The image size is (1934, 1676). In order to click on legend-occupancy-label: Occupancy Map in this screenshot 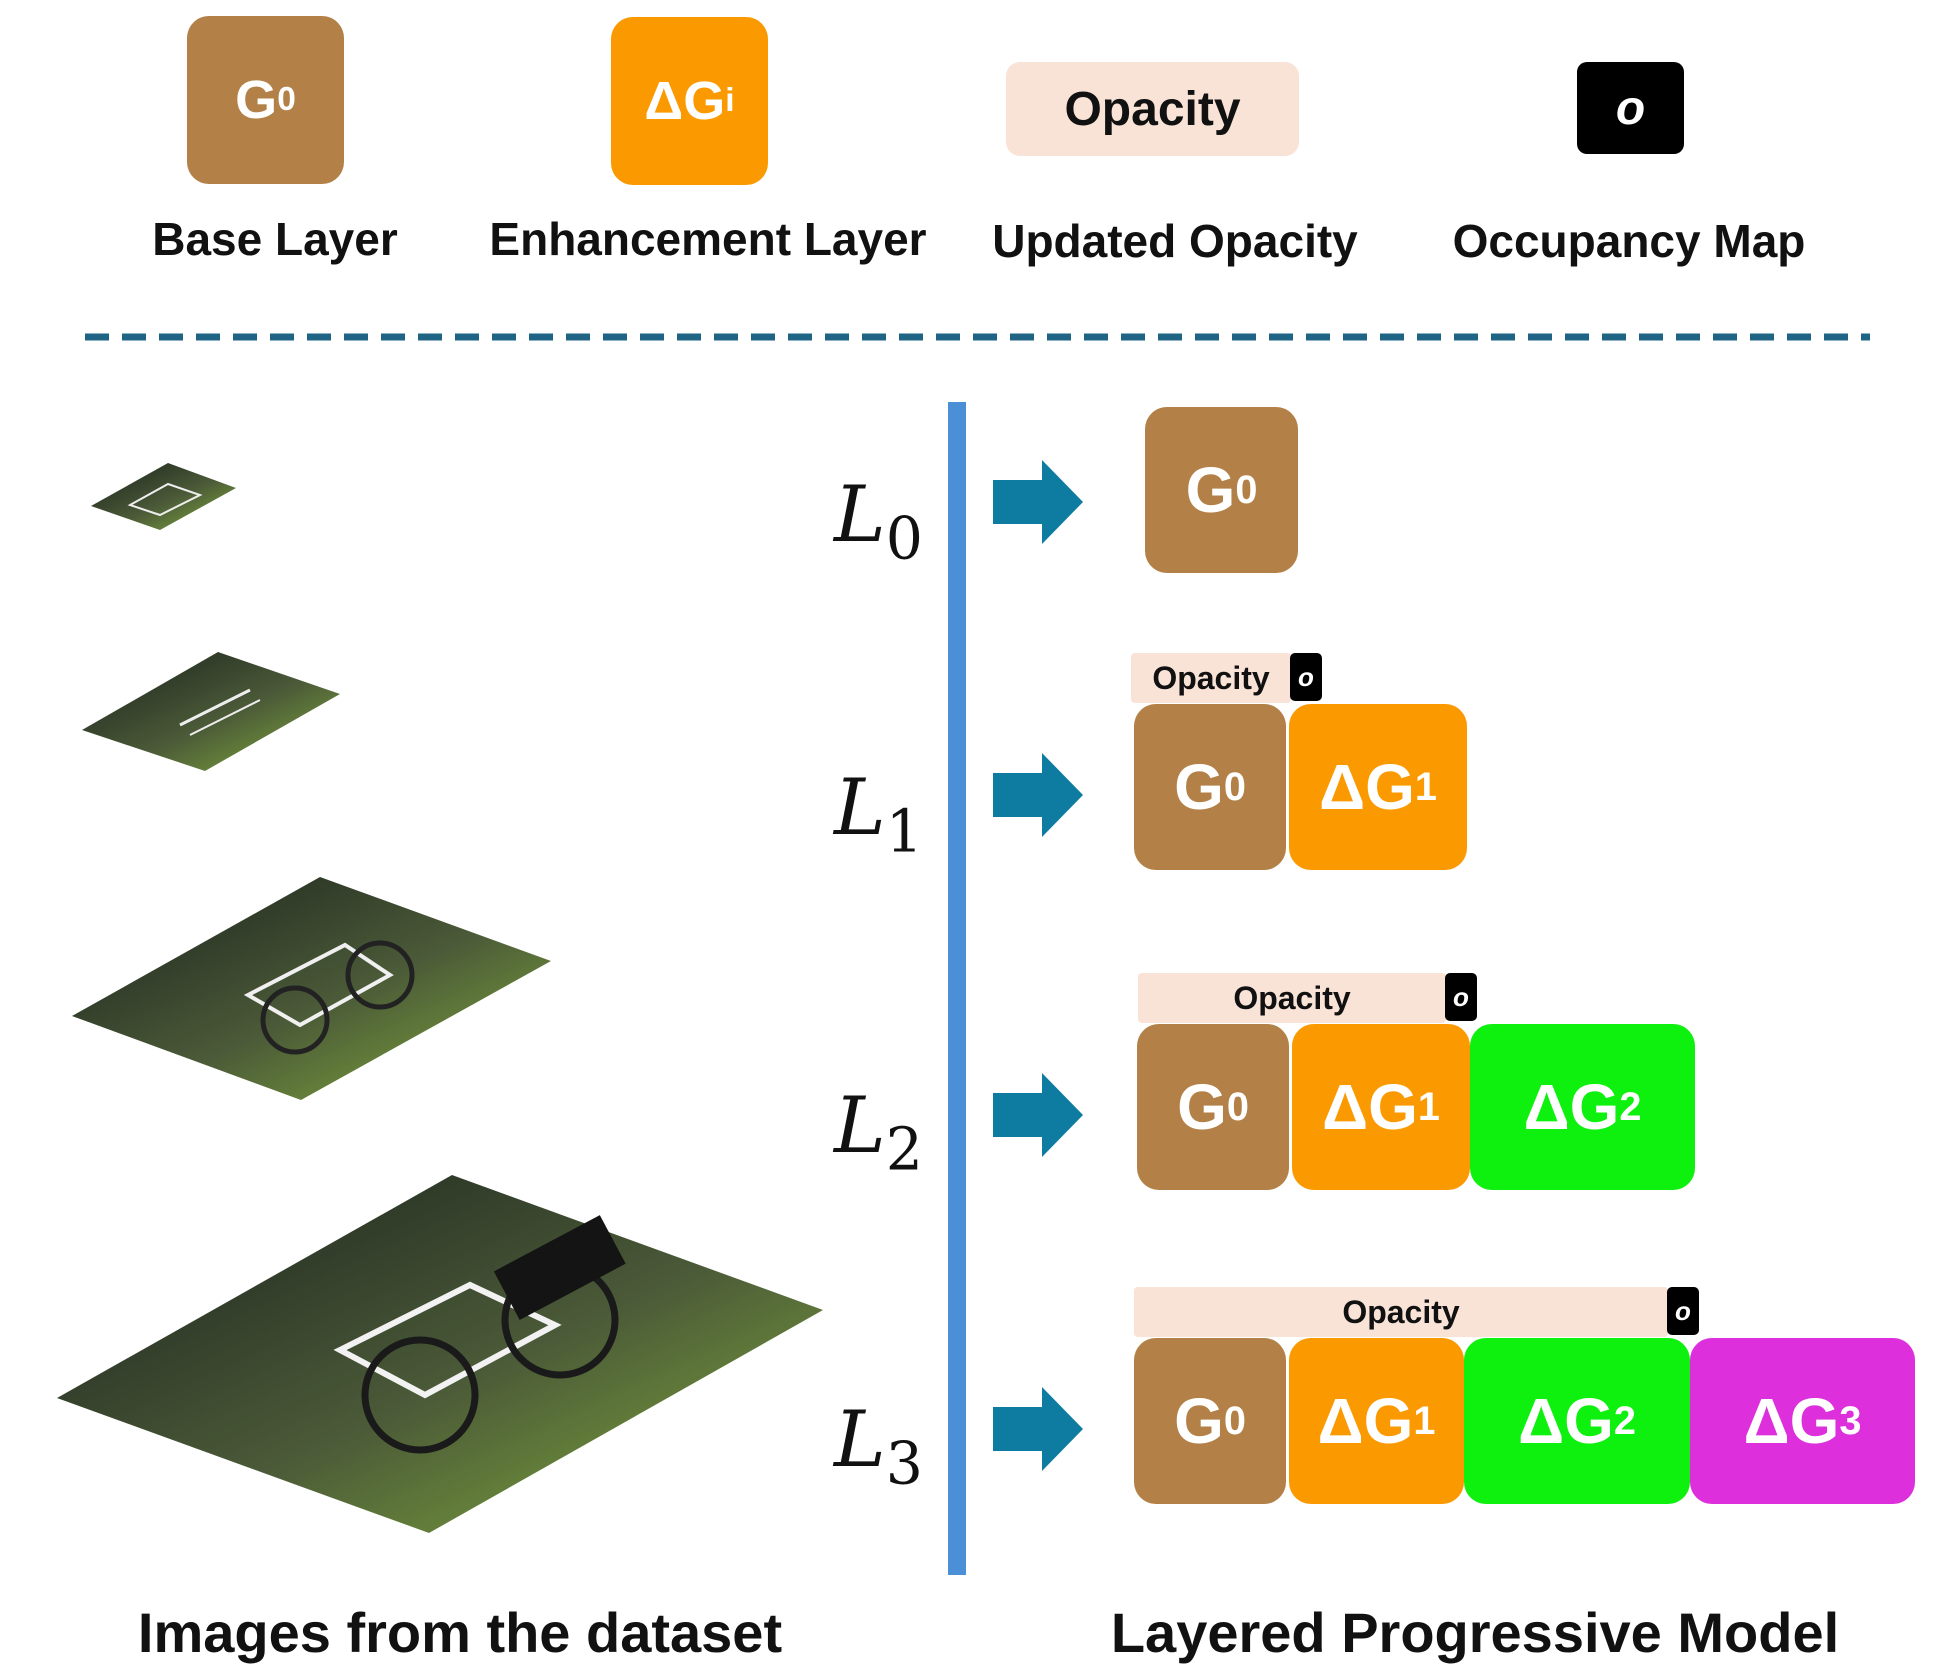, I will do `click(1629, 241)`.